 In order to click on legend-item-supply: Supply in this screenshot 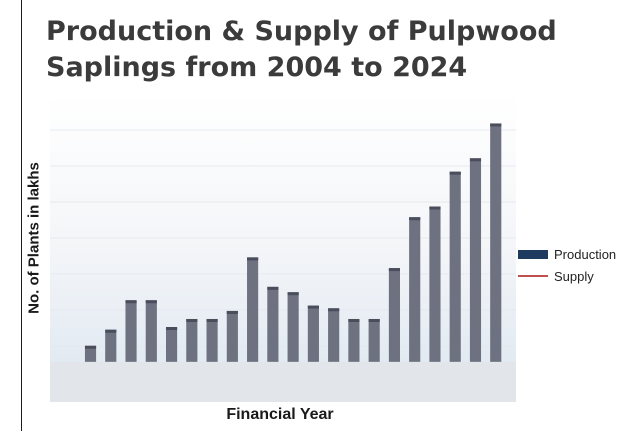, I will do `click(567, 276)`.